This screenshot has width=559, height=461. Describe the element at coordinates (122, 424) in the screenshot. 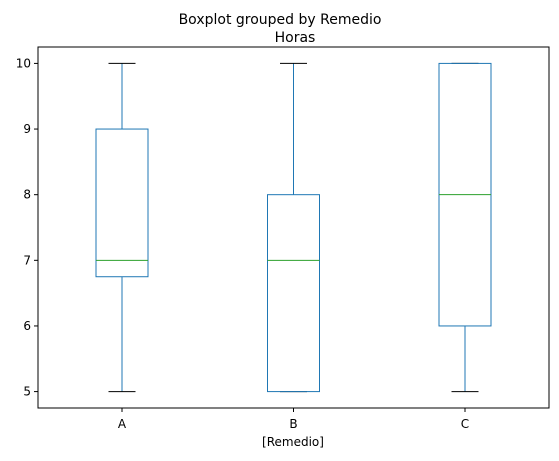

I see `x-tick-label: A` at that location.